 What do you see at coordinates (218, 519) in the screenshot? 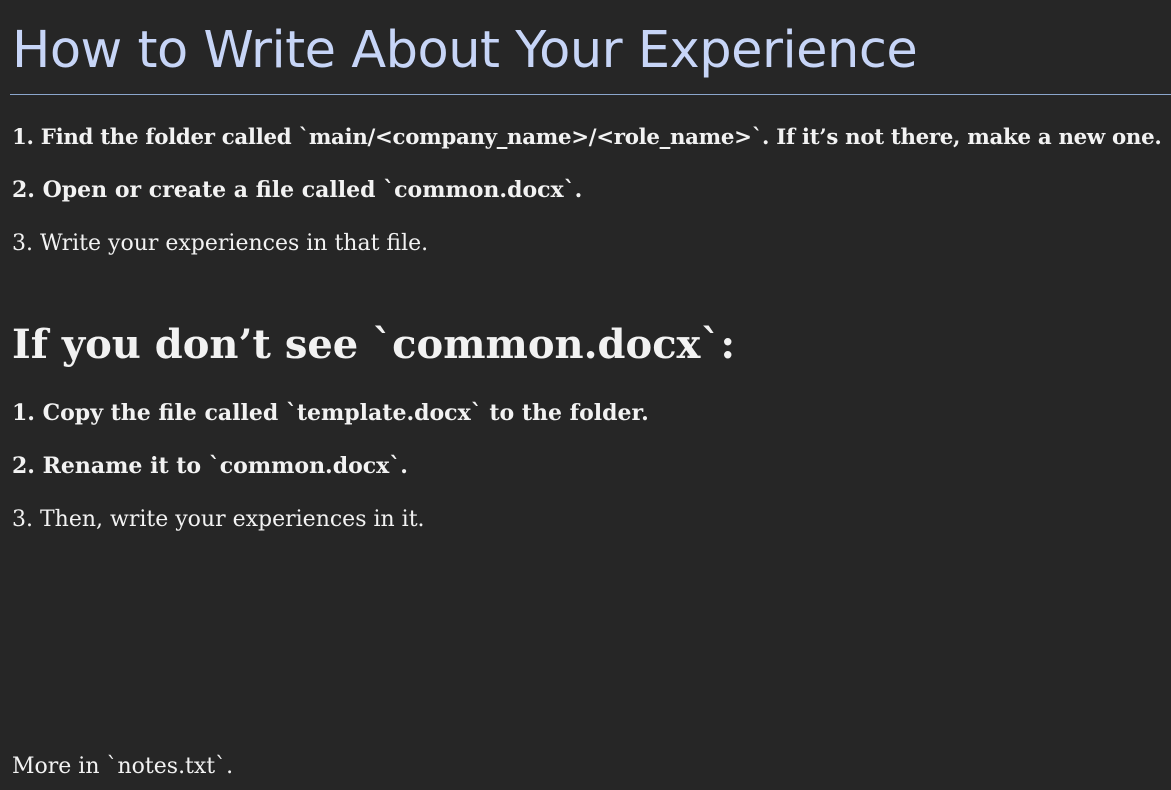
I see `fallback-step-write: 3. Then, write your experiences in it.` at bounding box center [218, 519].